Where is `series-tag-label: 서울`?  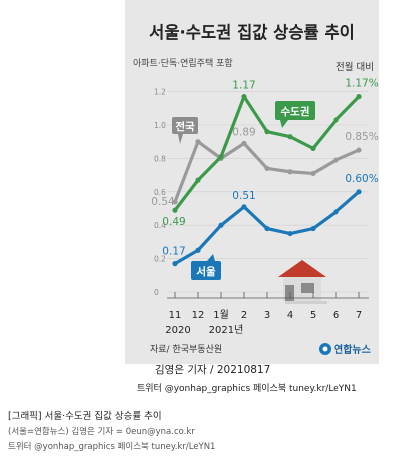
series-tag-label: 서울 is located at coordinates (206, 271).